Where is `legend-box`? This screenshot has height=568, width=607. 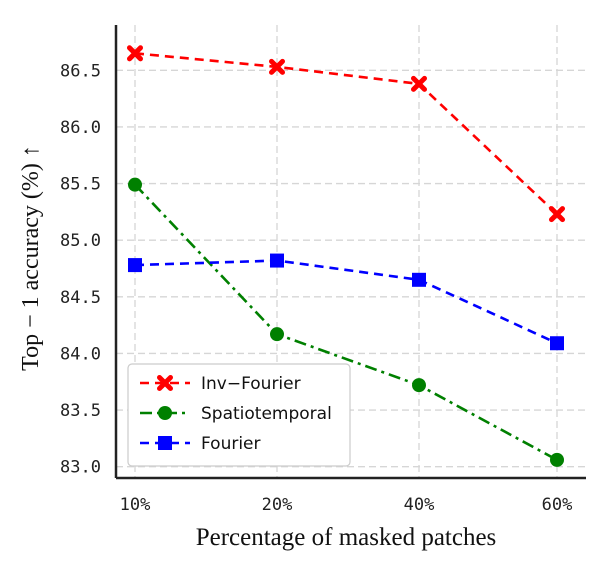
legend-box is located at coordinates (239, 415).